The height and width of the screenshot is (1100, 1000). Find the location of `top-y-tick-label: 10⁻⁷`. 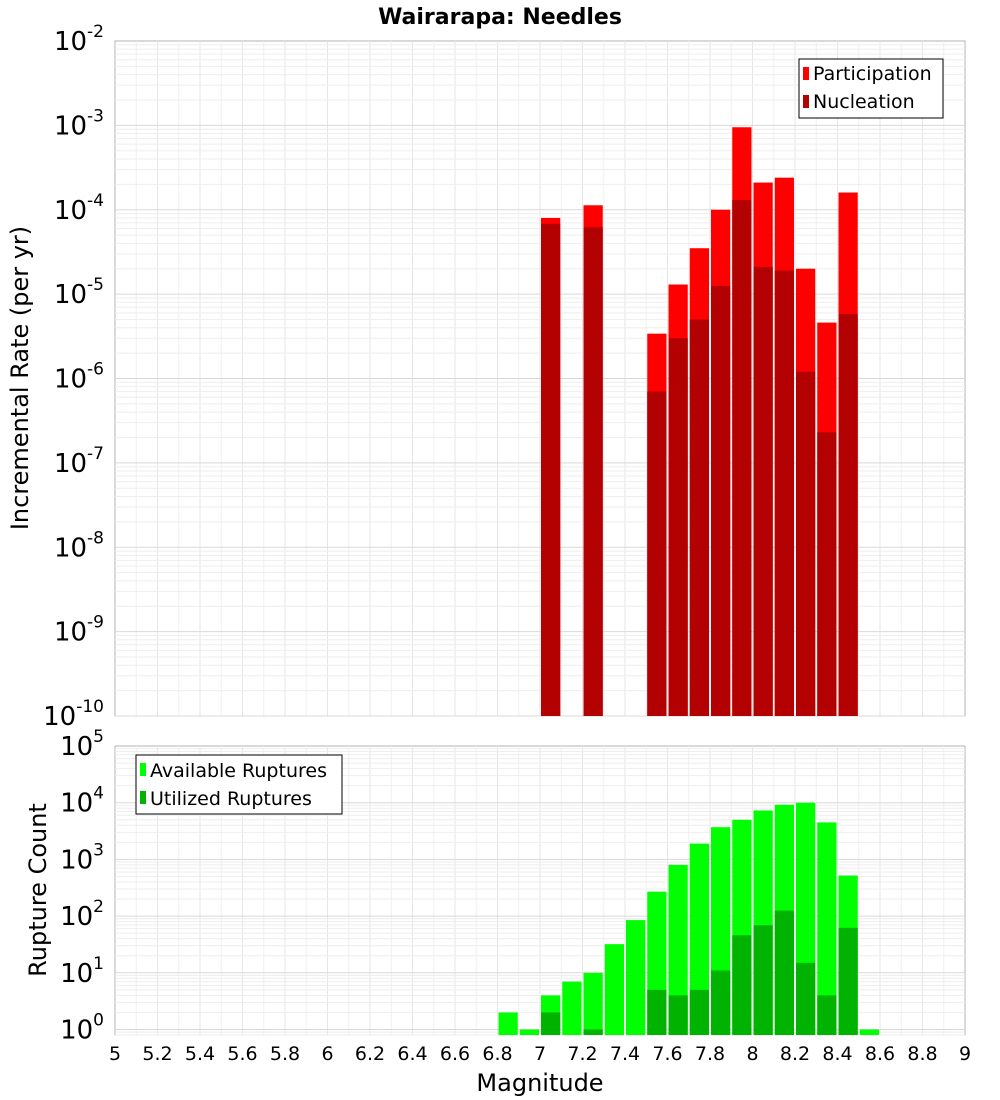

top-y-tick-label: 10⁻⁷ is located at coordinates (79, 461).